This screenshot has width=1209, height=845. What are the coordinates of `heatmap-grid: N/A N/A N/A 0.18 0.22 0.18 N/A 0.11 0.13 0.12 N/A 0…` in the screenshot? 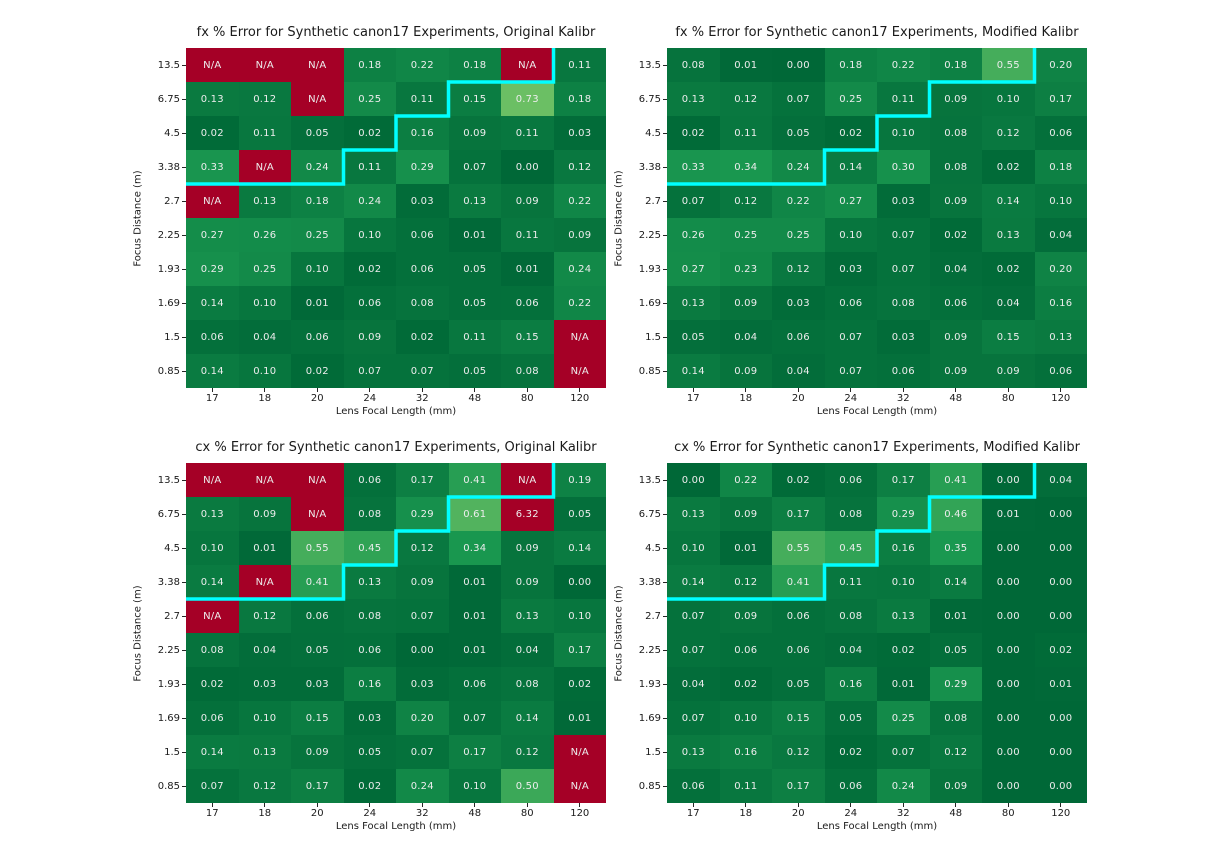 It's located at (396, 218).